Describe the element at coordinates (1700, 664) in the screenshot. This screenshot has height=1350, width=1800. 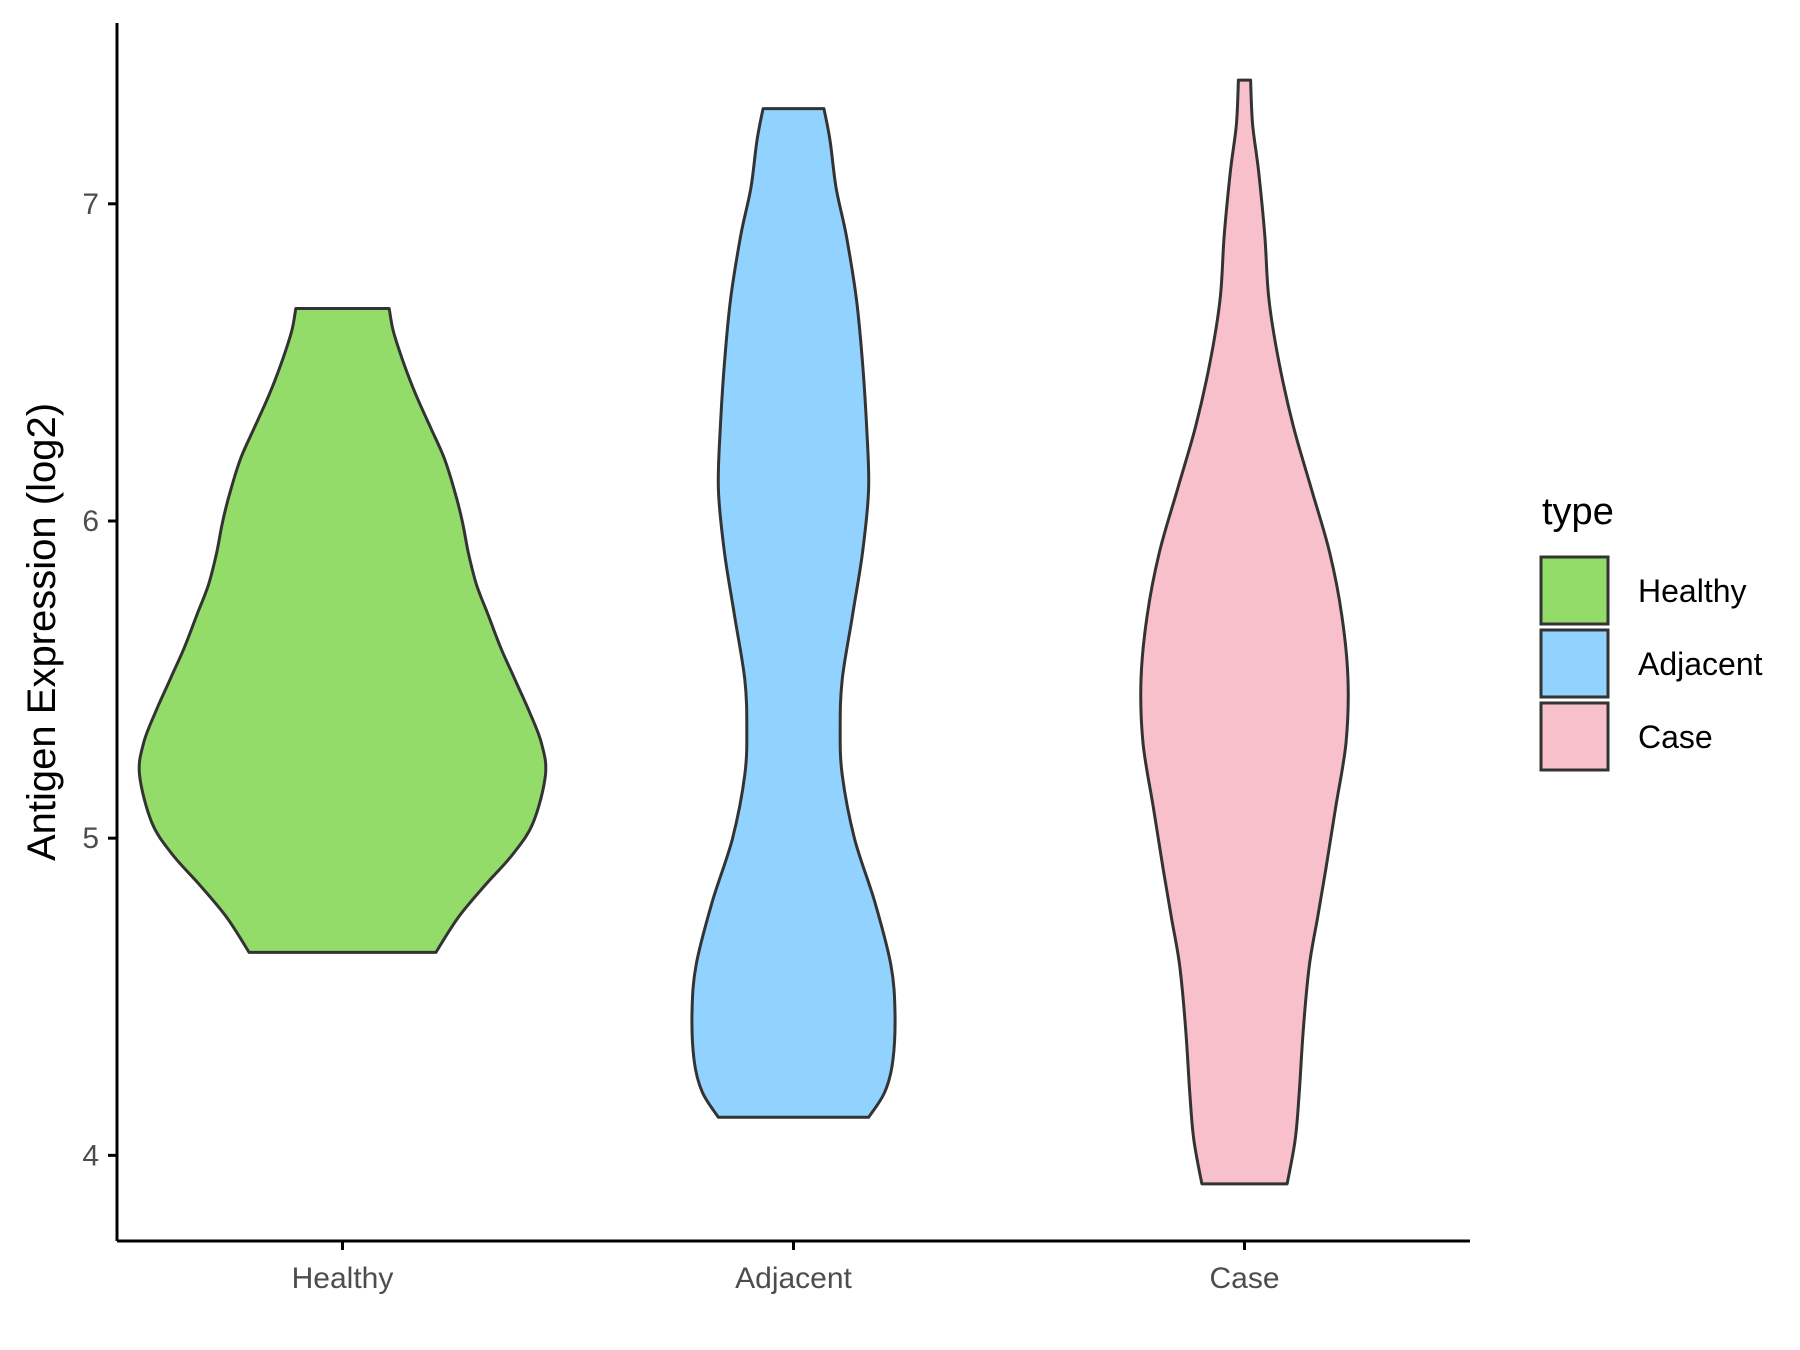
I see `legend-label-adjacent: Adjacent` at that location.